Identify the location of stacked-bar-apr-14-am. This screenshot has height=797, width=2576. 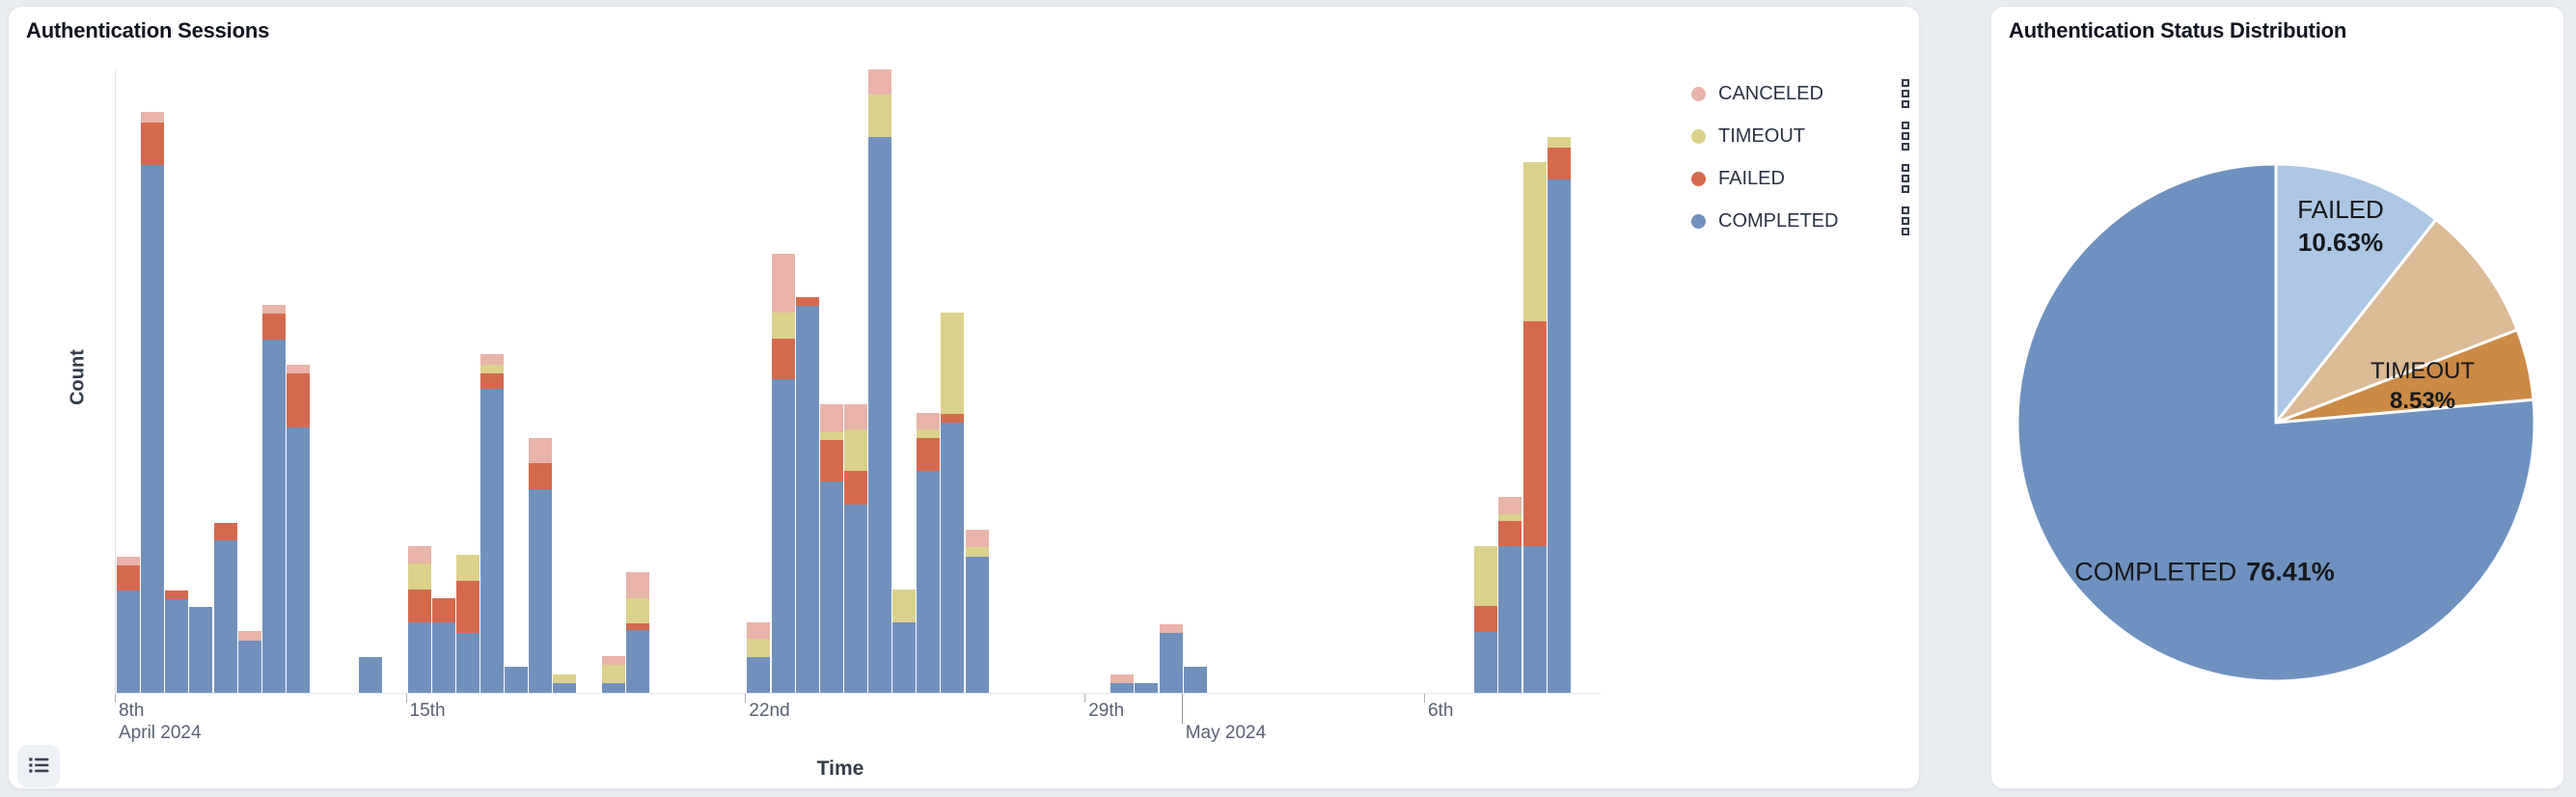
(371, 675).